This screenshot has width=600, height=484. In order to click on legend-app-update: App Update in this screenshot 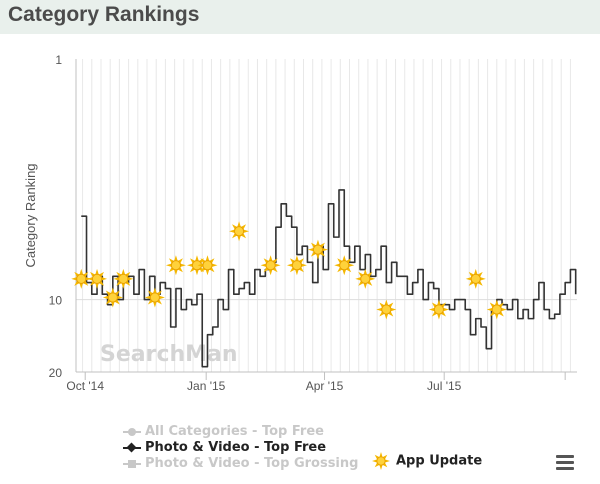, I will do `click(427, 461)`.